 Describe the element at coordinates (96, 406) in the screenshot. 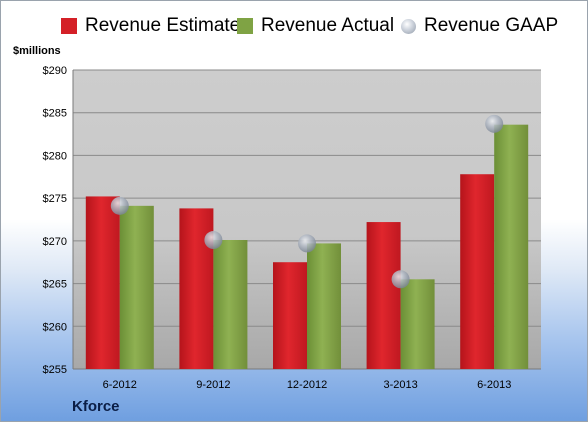

I see `company-name: Kforce` at that location.